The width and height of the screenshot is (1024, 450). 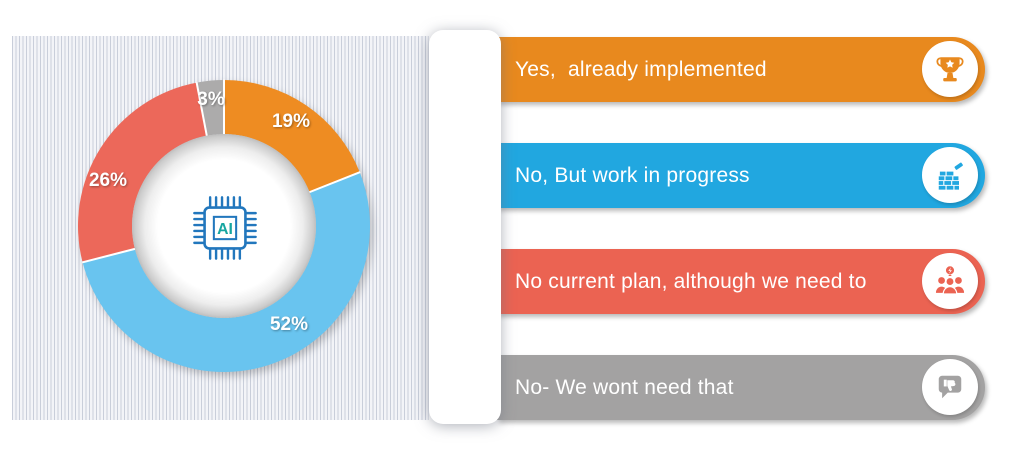 I want to click on legend-label: No current plan, although we need to, so click(x=691, y=281).